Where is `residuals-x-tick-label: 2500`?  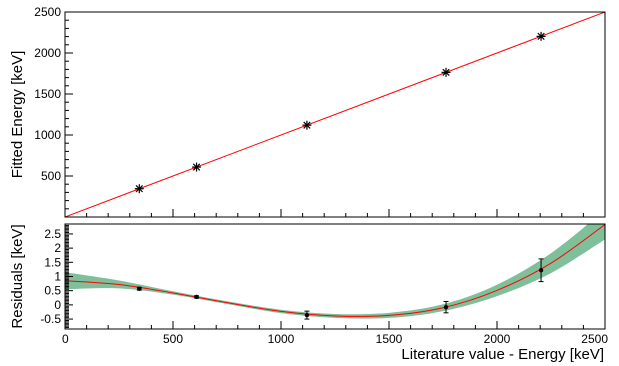 residuals-x-tick-label: 2500 is located at coordinates (594, 339).